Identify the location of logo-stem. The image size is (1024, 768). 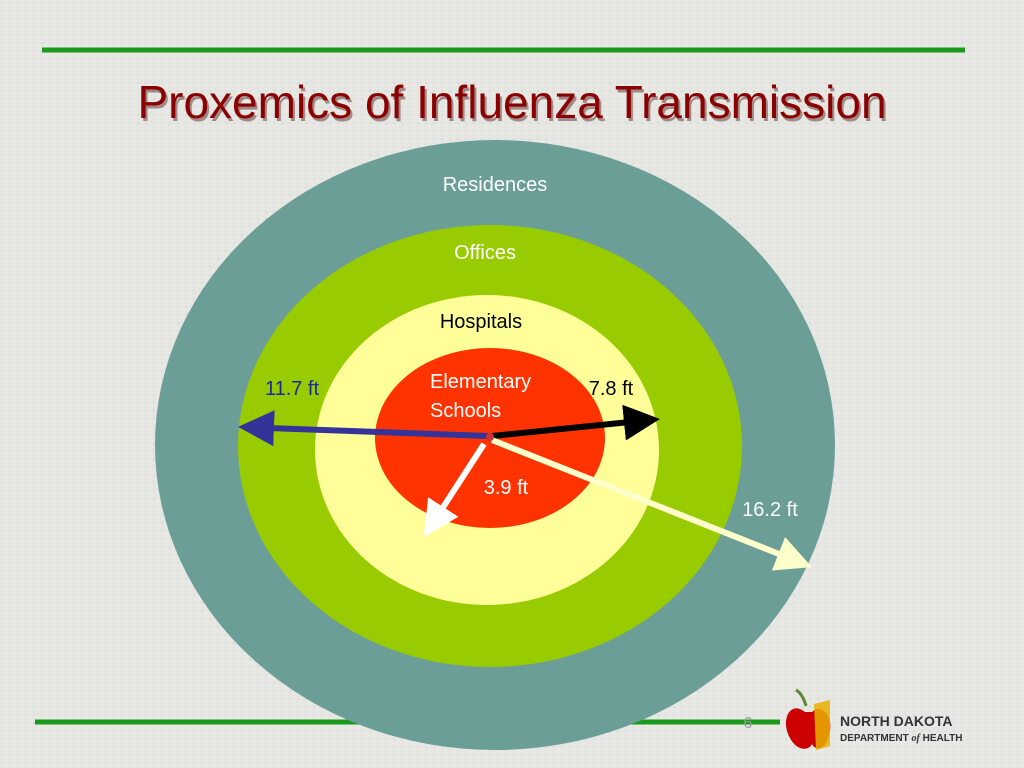
(801, 697).